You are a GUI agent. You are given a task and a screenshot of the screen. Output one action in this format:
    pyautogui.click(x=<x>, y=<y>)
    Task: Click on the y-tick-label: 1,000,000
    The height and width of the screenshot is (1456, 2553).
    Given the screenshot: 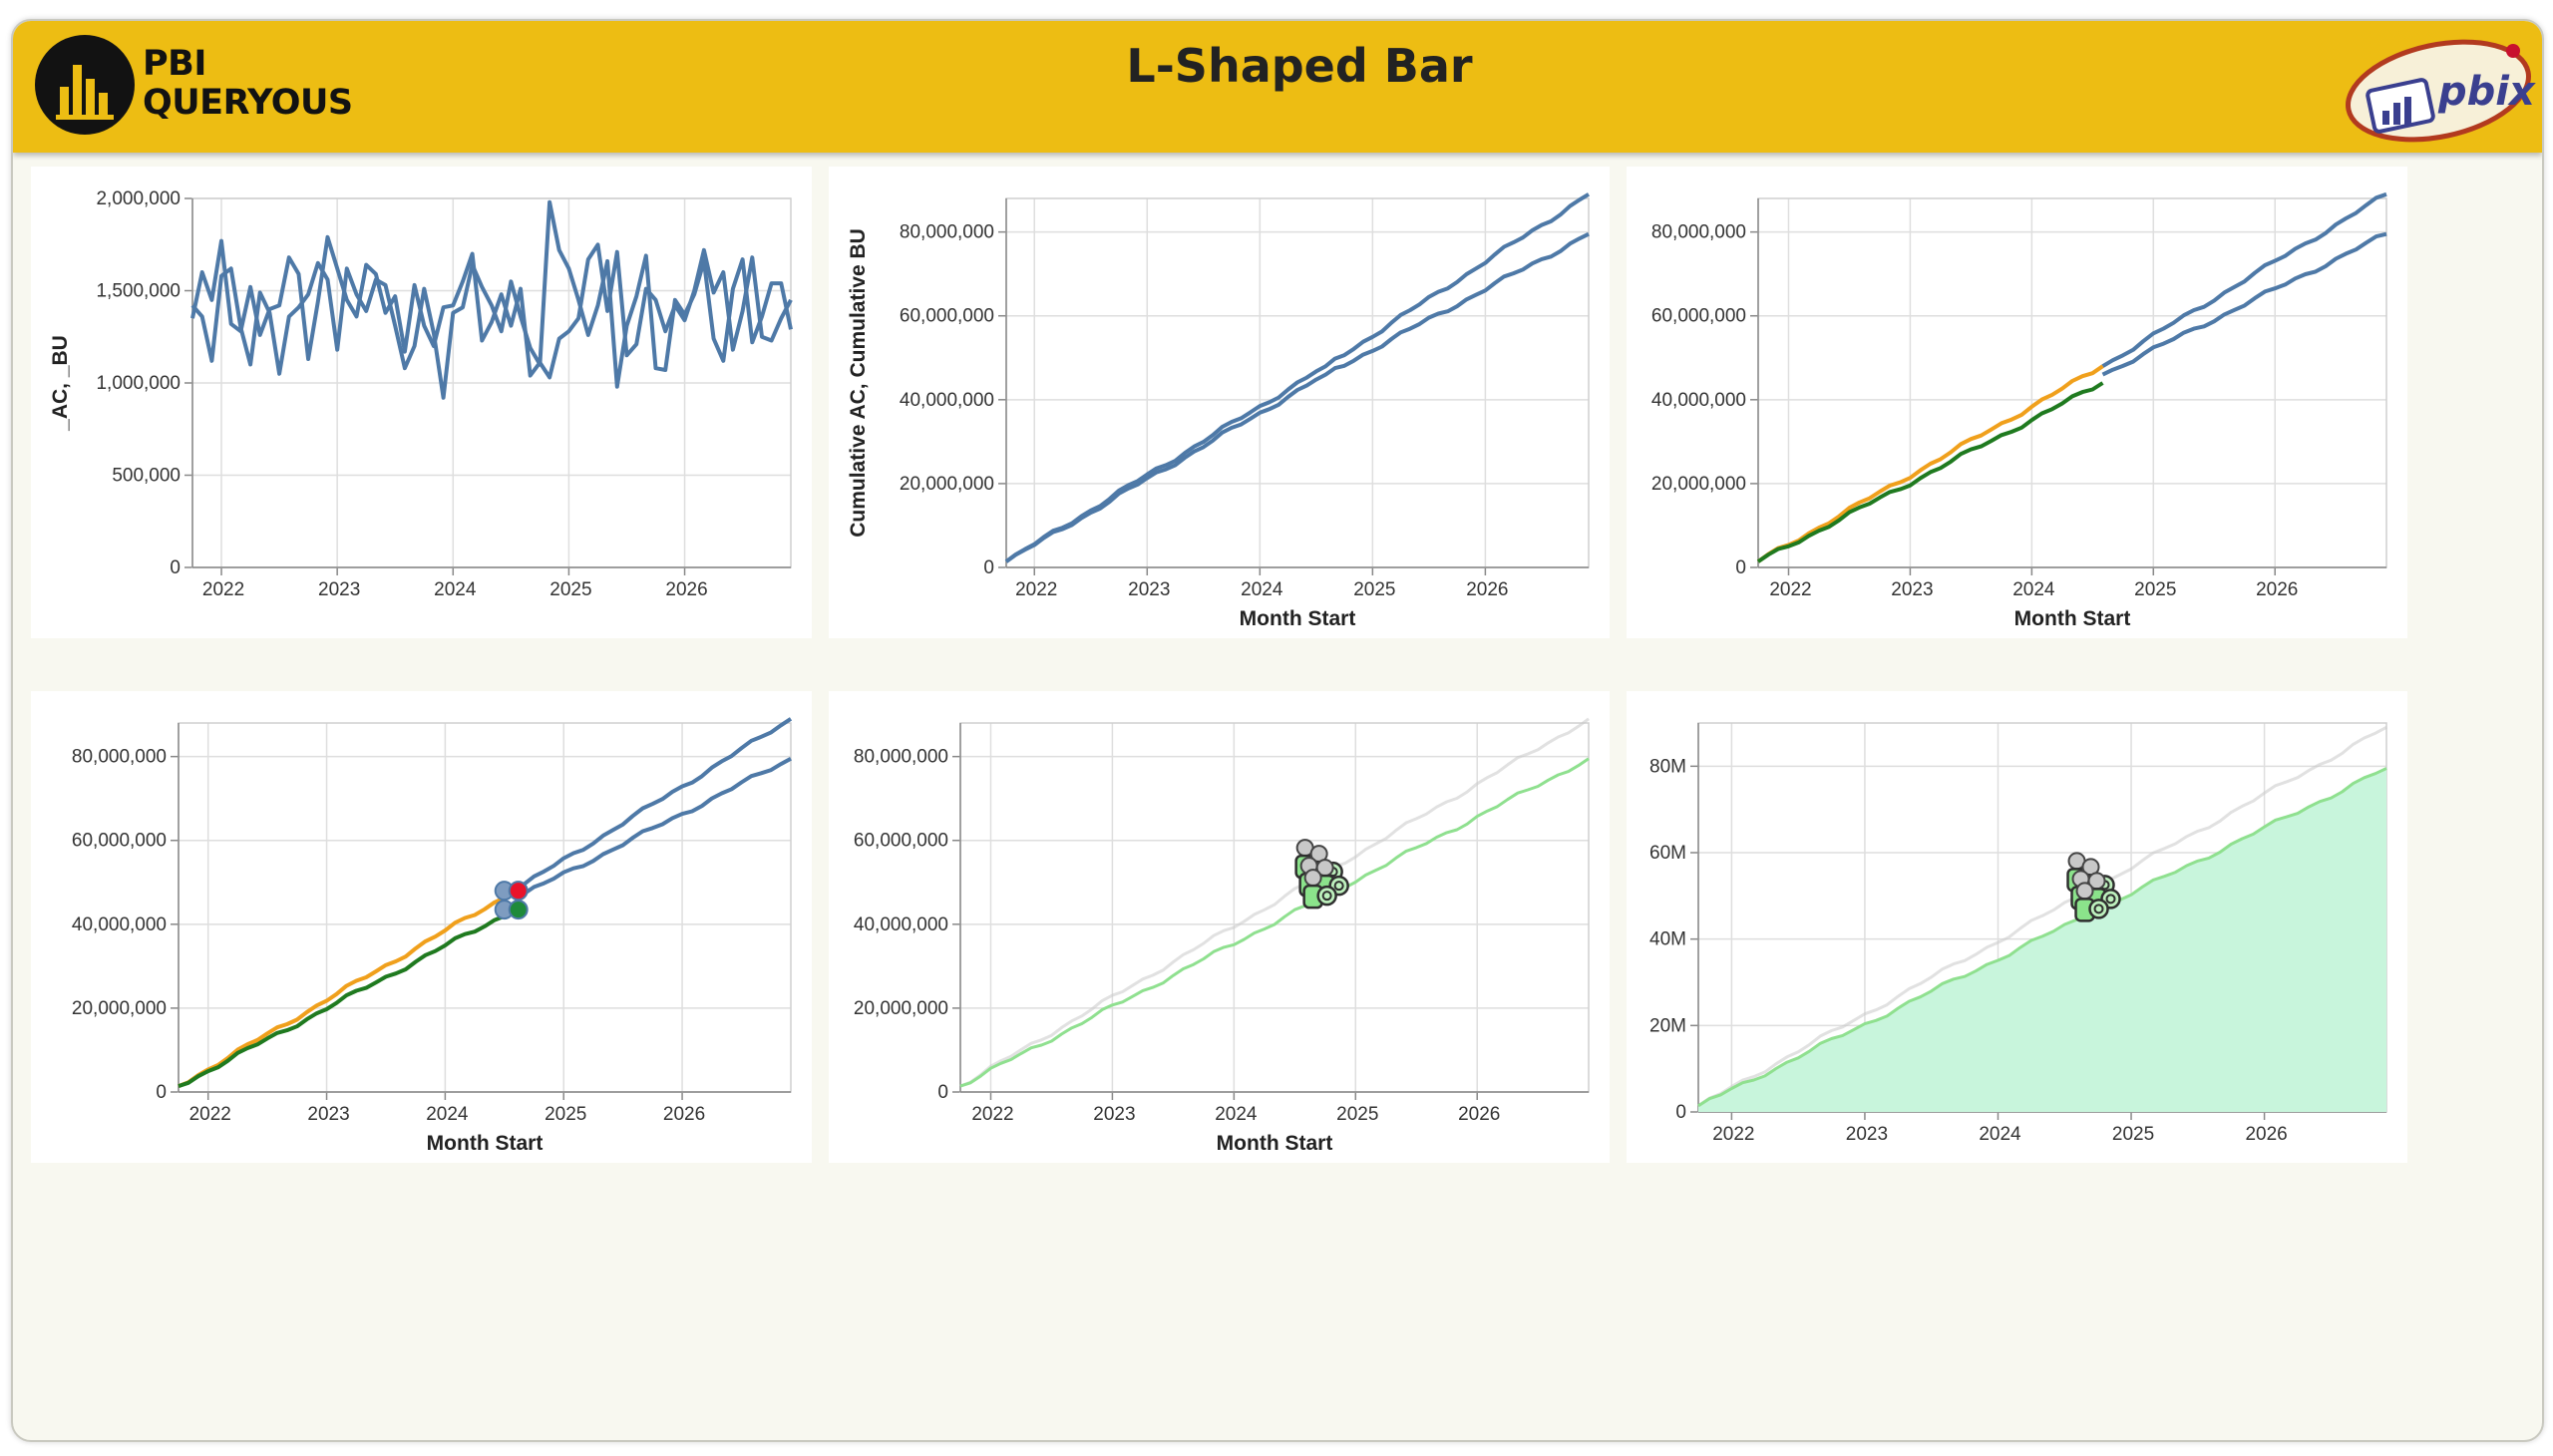 What is the action you would take?
    pyautogui.click(x=138, y=383)
    